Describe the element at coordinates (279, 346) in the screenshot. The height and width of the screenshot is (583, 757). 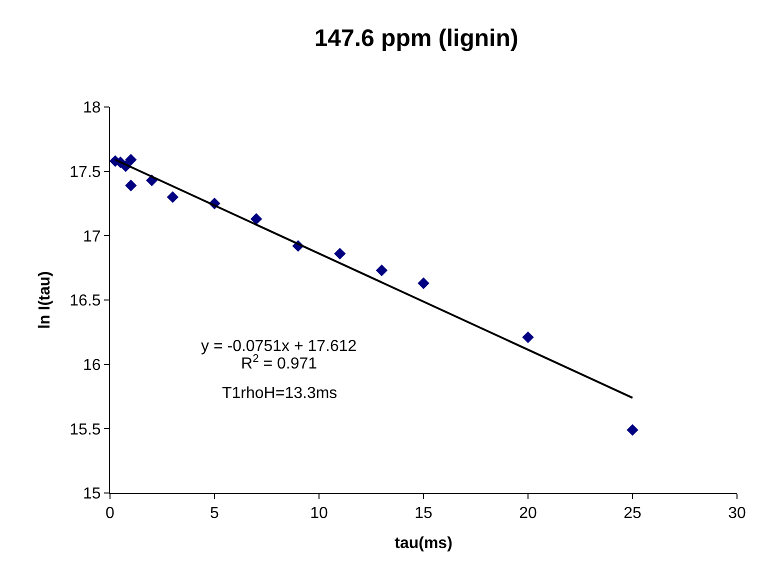
I see `annotation: y = -0.0751x + 17.612` at that location.